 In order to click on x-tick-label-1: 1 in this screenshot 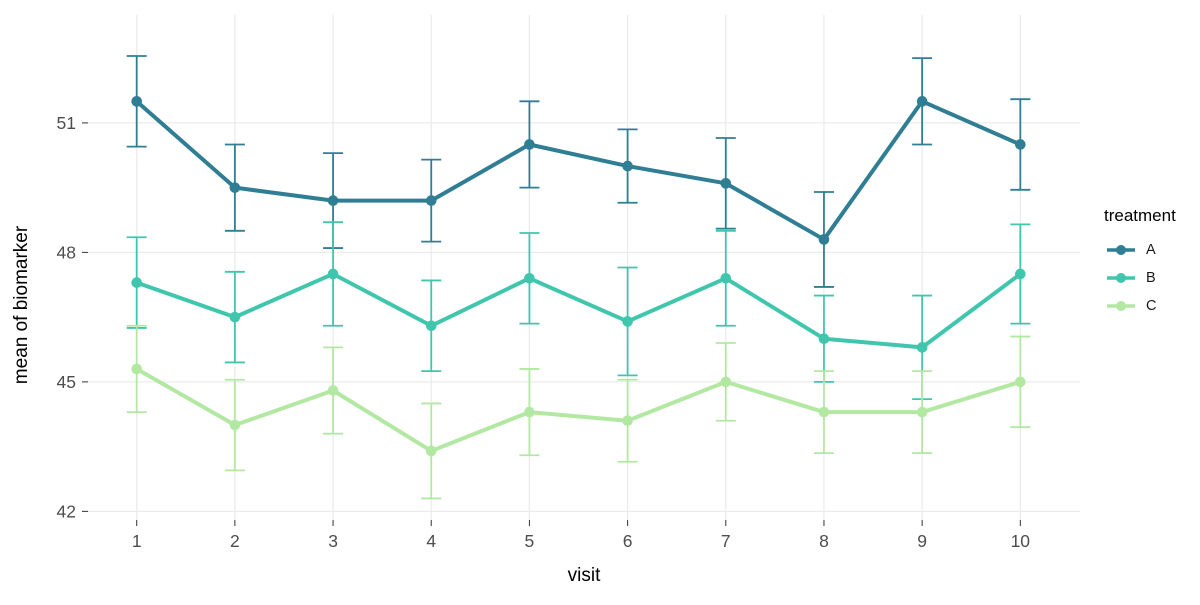, I will do `click(137, 541)`.